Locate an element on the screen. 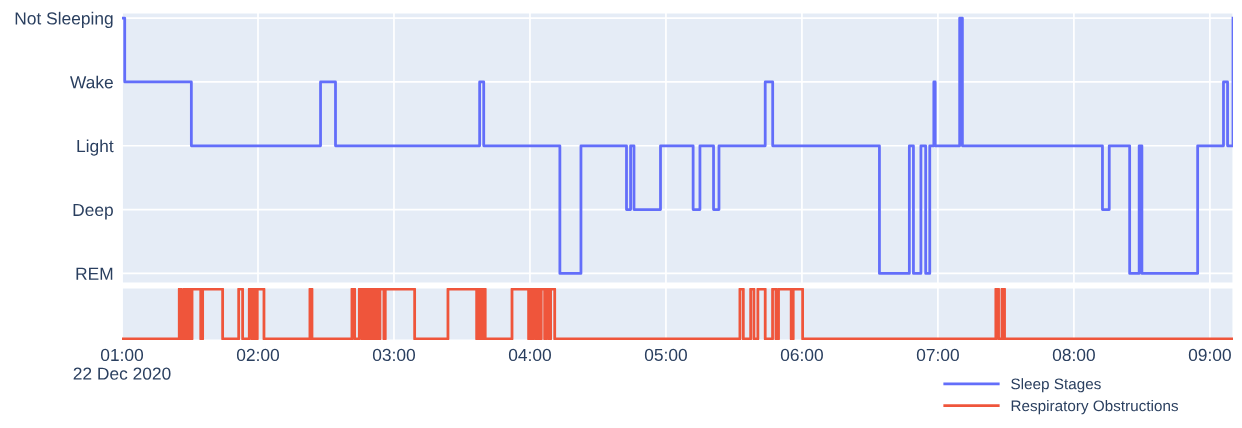 The width and height of the screenshot is (1242, 428). x-tick-label: 08:00 is located at coordinates (1073, 355).